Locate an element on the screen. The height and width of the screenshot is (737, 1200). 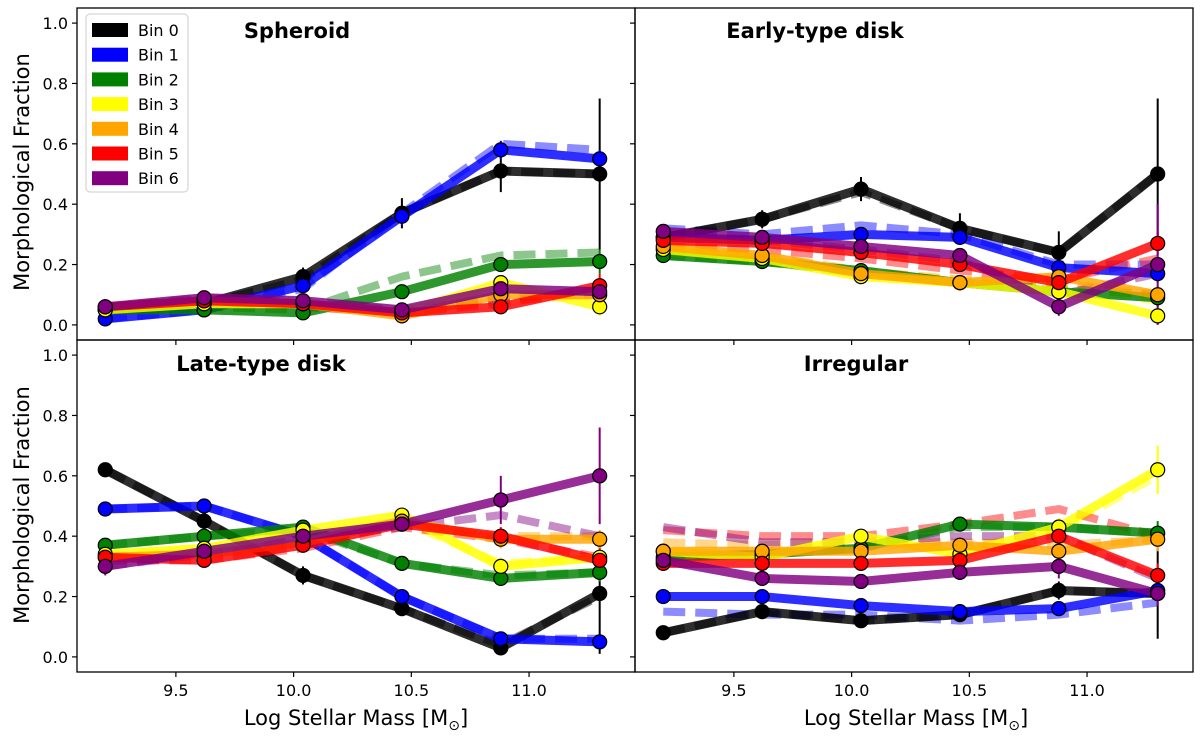
legend-label: Bin 6 is located at coordinates (158, 178).